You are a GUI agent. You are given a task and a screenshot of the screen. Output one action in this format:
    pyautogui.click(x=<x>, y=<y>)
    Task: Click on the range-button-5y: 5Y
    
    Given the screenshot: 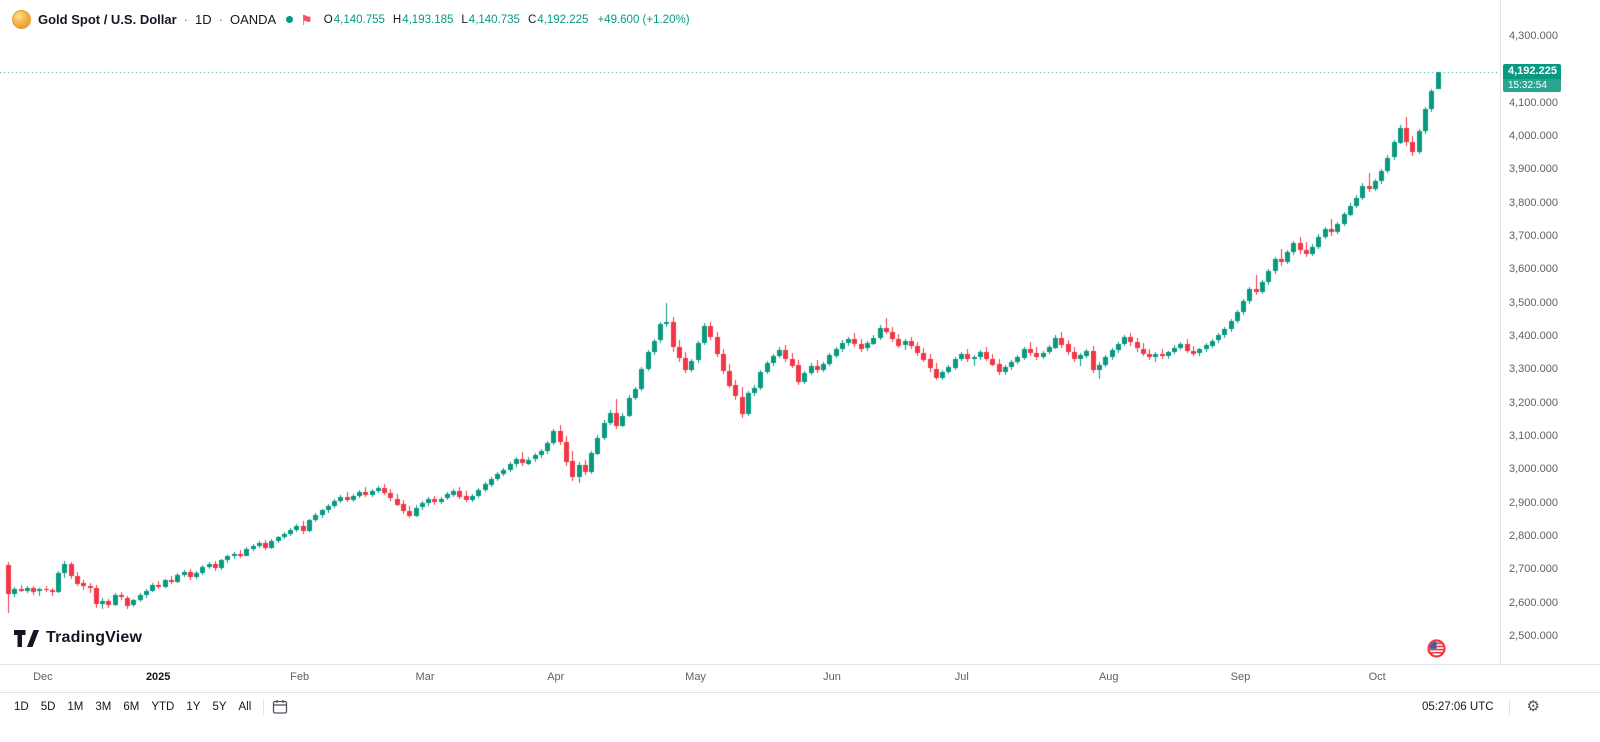 What is the action you would take?
    pyautogui.click(x=219, y=707)
    